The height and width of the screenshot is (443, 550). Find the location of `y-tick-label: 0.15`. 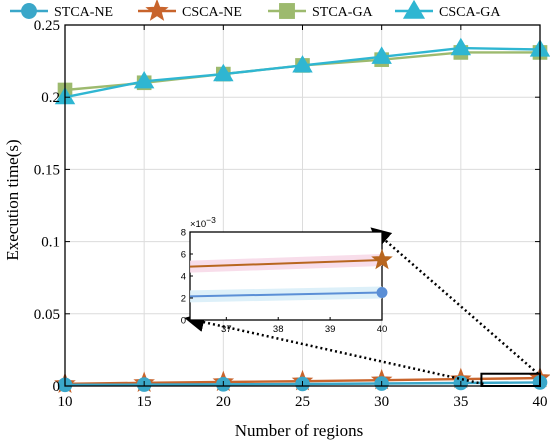

y-tick-label: 0.15 is located at coordinates (47, 170).